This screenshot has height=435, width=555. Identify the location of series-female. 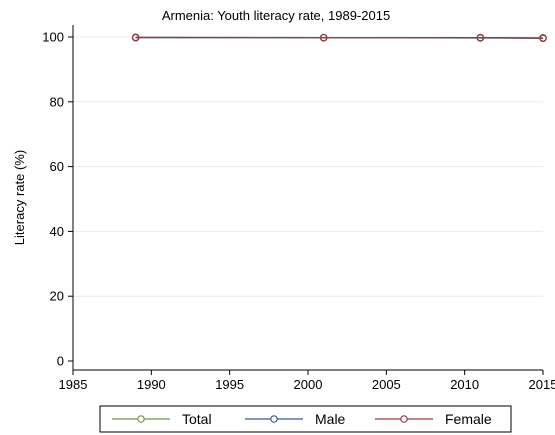
(339, 37).